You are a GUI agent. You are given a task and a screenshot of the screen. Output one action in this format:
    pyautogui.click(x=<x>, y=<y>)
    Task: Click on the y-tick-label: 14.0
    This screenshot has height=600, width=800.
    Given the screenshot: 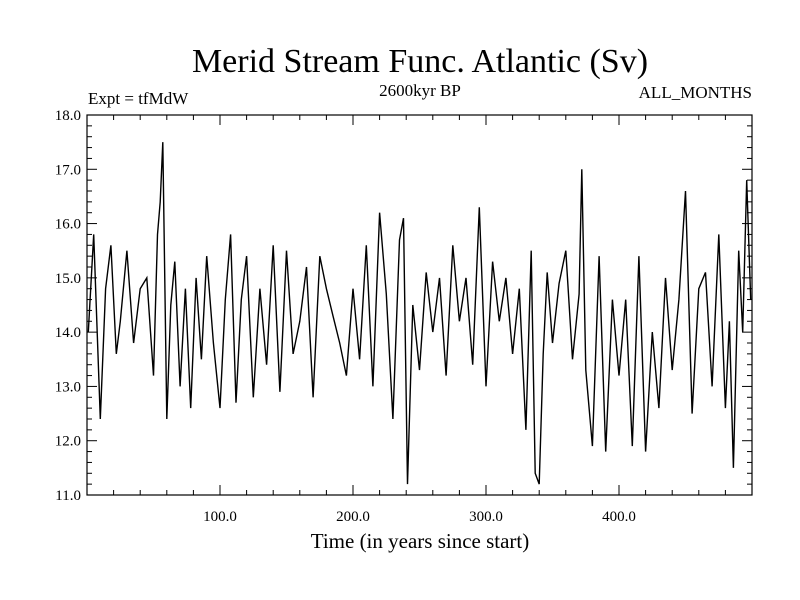 What is the action you would take?
    pyautogui.click(x=68, y=333)
    